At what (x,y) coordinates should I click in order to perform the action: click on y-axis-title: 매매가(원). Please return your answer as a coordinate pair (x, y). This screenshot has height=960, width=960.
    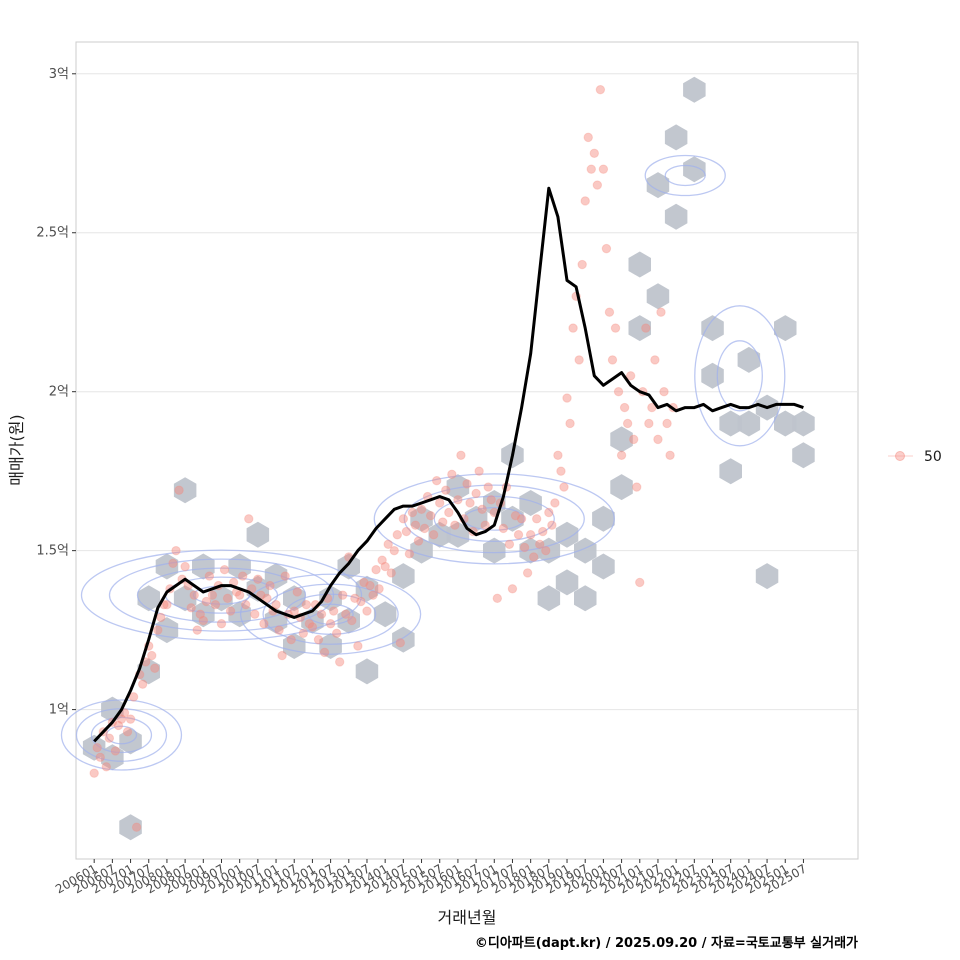
    Looking at the image, I should click on (16, 449).